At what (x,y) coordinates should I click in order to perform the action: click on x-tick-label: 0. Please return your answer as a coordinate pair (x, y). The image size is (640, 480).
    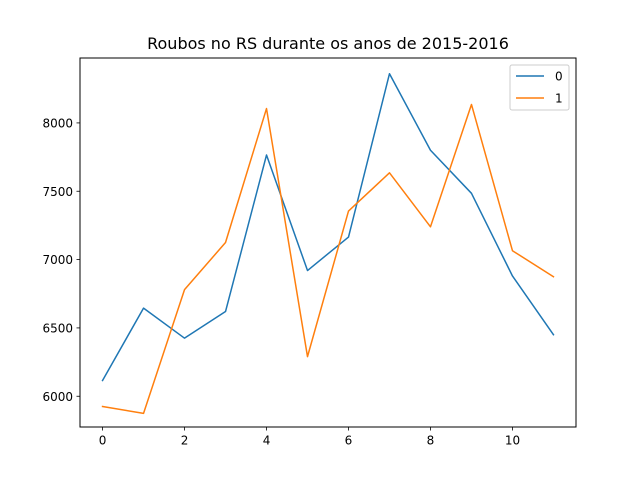
    Looking at the image, I should click on (103, 441).